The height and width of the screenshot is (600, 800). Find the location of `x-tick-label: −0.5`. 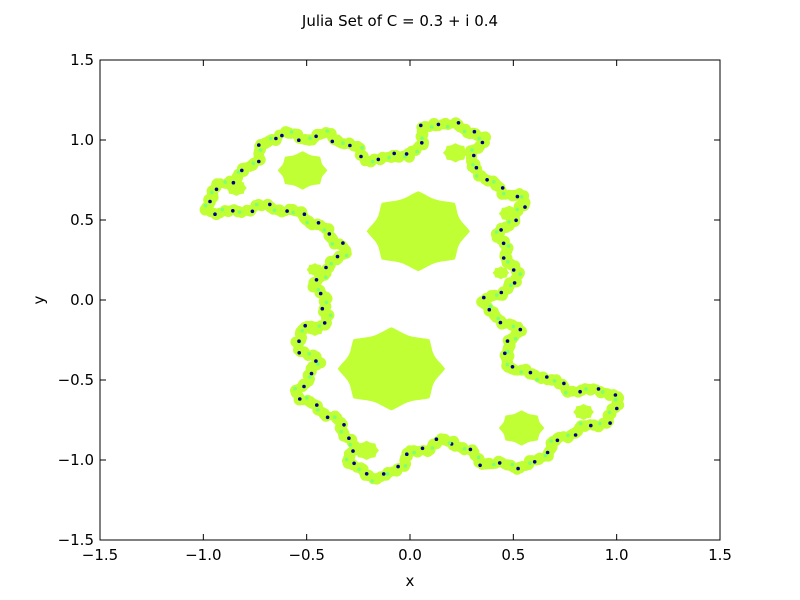

x-tick-label: −0.5 is located at coordinates (306, 555).